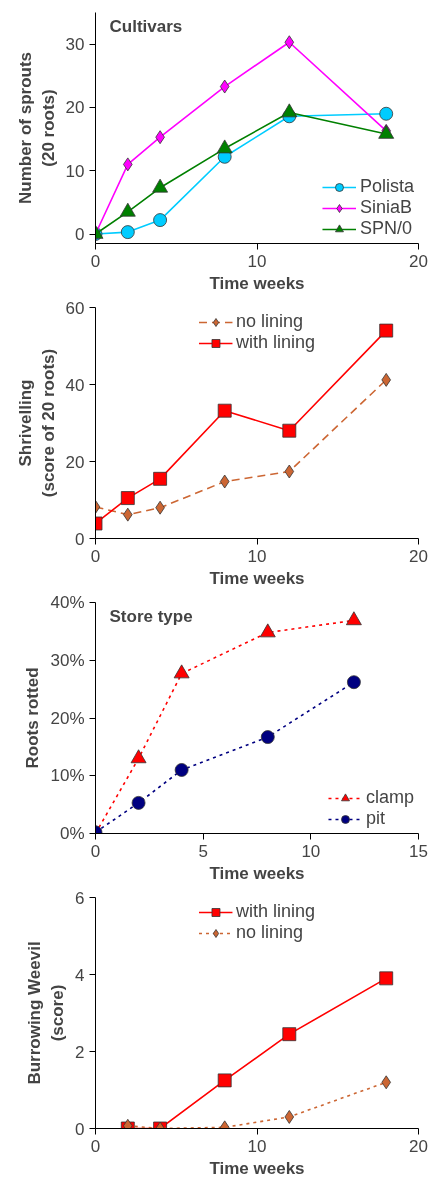 Image resolution: width=443 pixels, height=1180 pixels. Describe the element at coordinates (80, 1052) in the screenshot. I see `y-tick-label: 2` at that location.